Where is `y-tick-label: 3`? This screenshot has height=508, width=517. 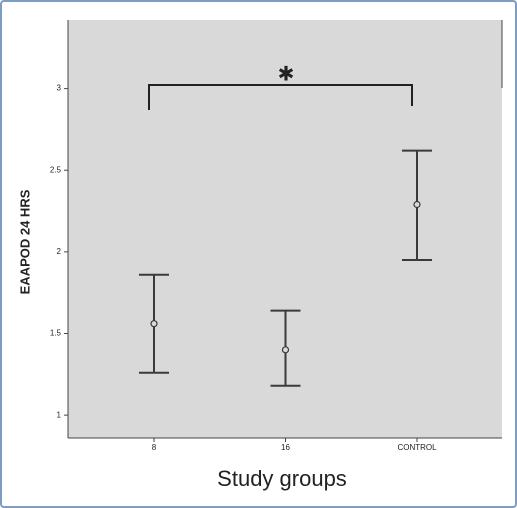
y-tick-label: 3 is located at coordinates (59, 88).